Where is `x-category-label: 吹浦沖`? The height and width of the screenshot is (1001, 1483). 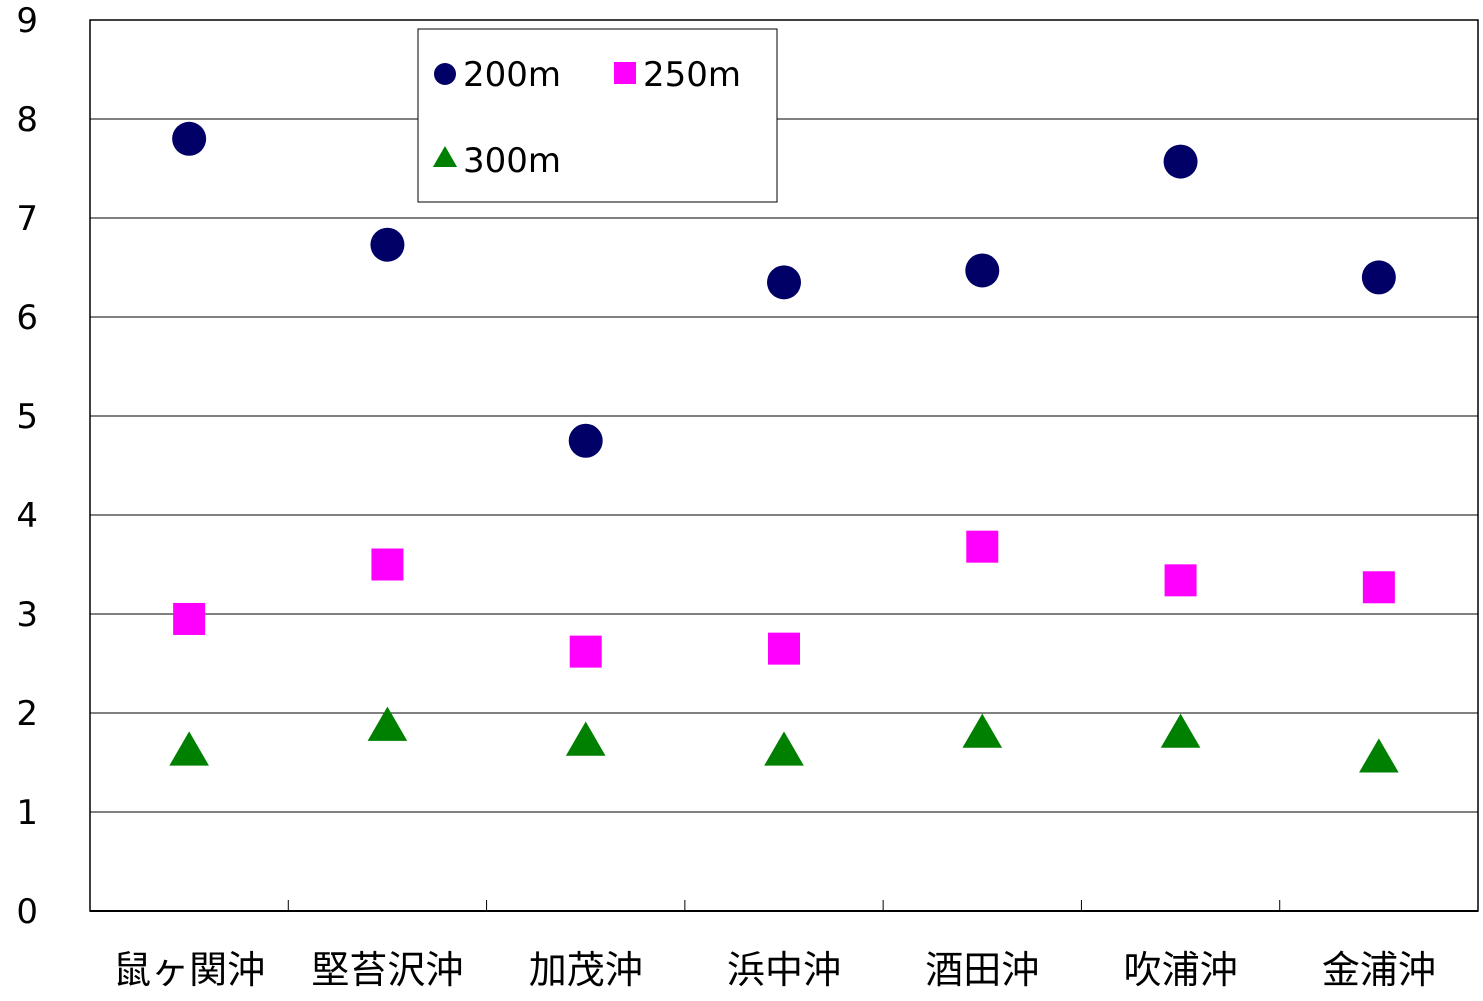
x-category-label: 吹浦沖 is located at coordinates (1181, 970).